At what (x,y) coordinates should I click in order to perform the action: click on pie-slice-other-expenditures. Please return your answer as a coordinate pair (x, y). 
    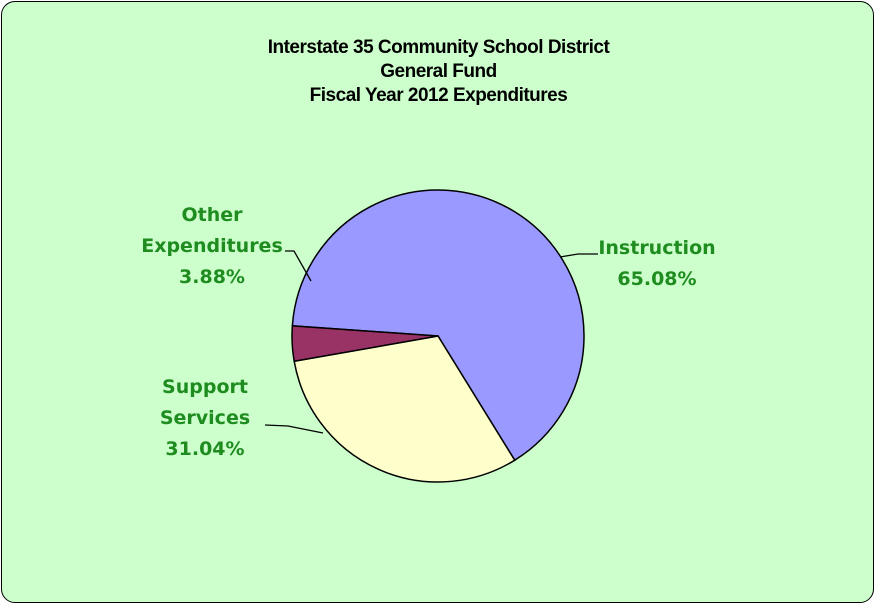
    Looking at the image, I should click on (365, 344).